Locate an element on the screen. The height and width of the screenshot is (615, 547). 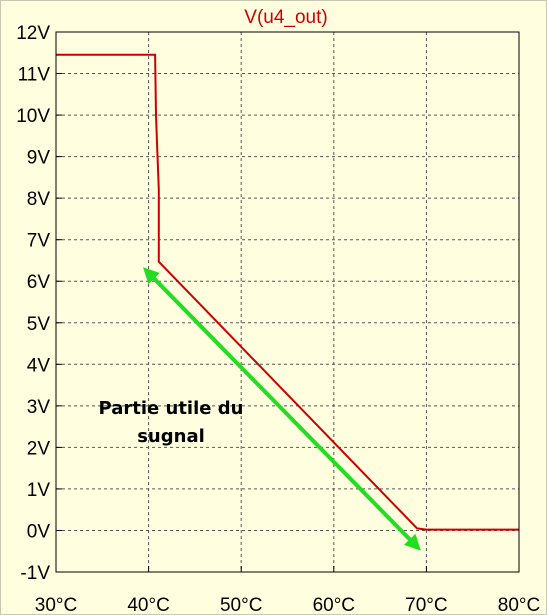
x-tick-label: 30°C is located at coordinates (56, 605).